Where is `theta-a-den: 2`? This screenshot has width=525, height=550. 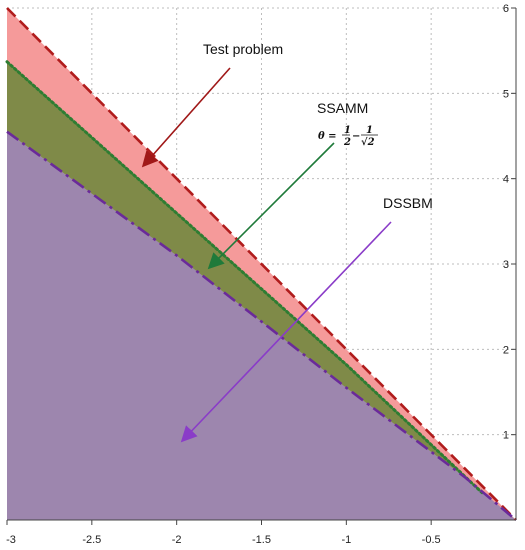 theta-a-den: 2 is located at coordinates (347, 142).